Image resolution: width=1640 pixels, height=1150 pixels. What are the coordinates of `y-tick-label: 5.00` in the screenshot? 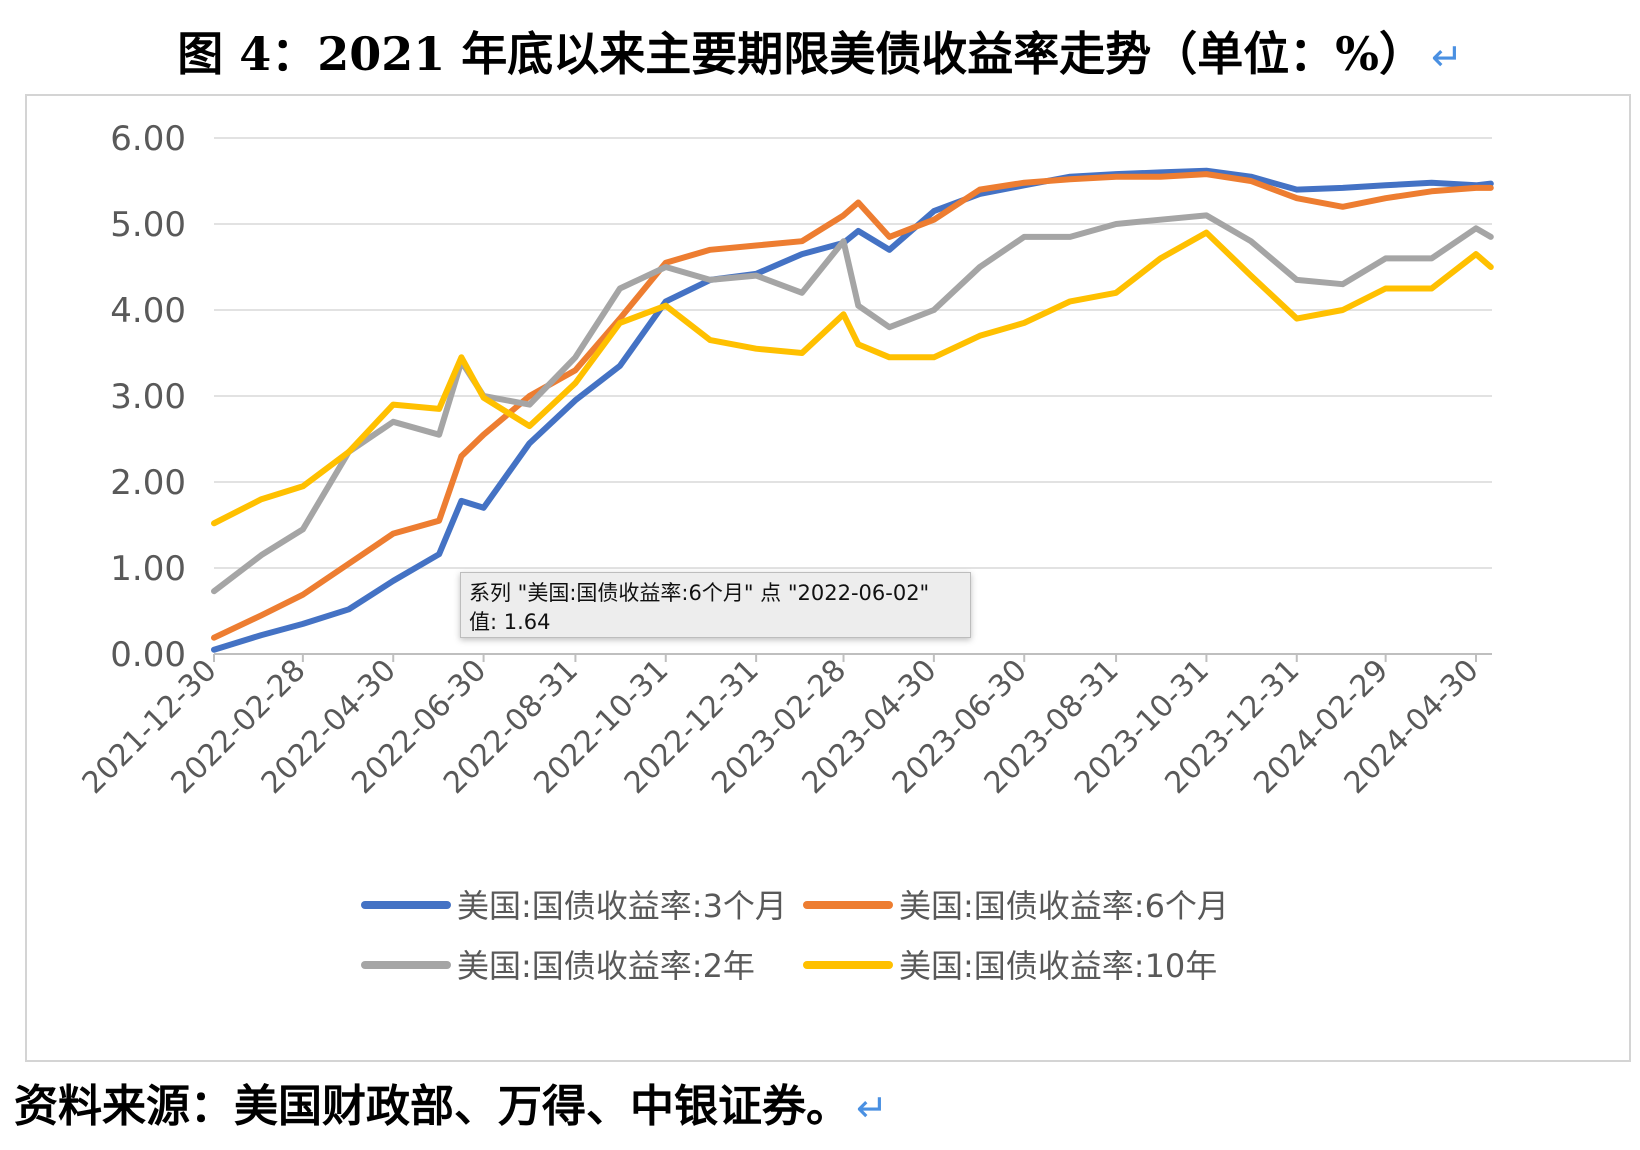 It's located at (148, 225).